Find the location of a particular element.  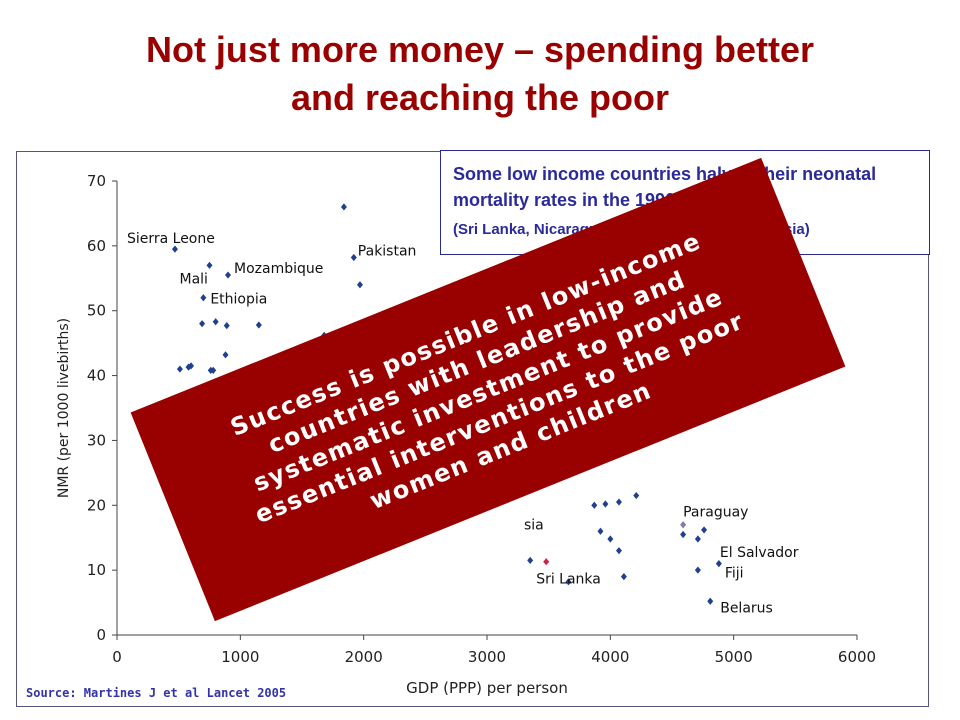

point-label: Fiji is located at coordinates (734, 574).